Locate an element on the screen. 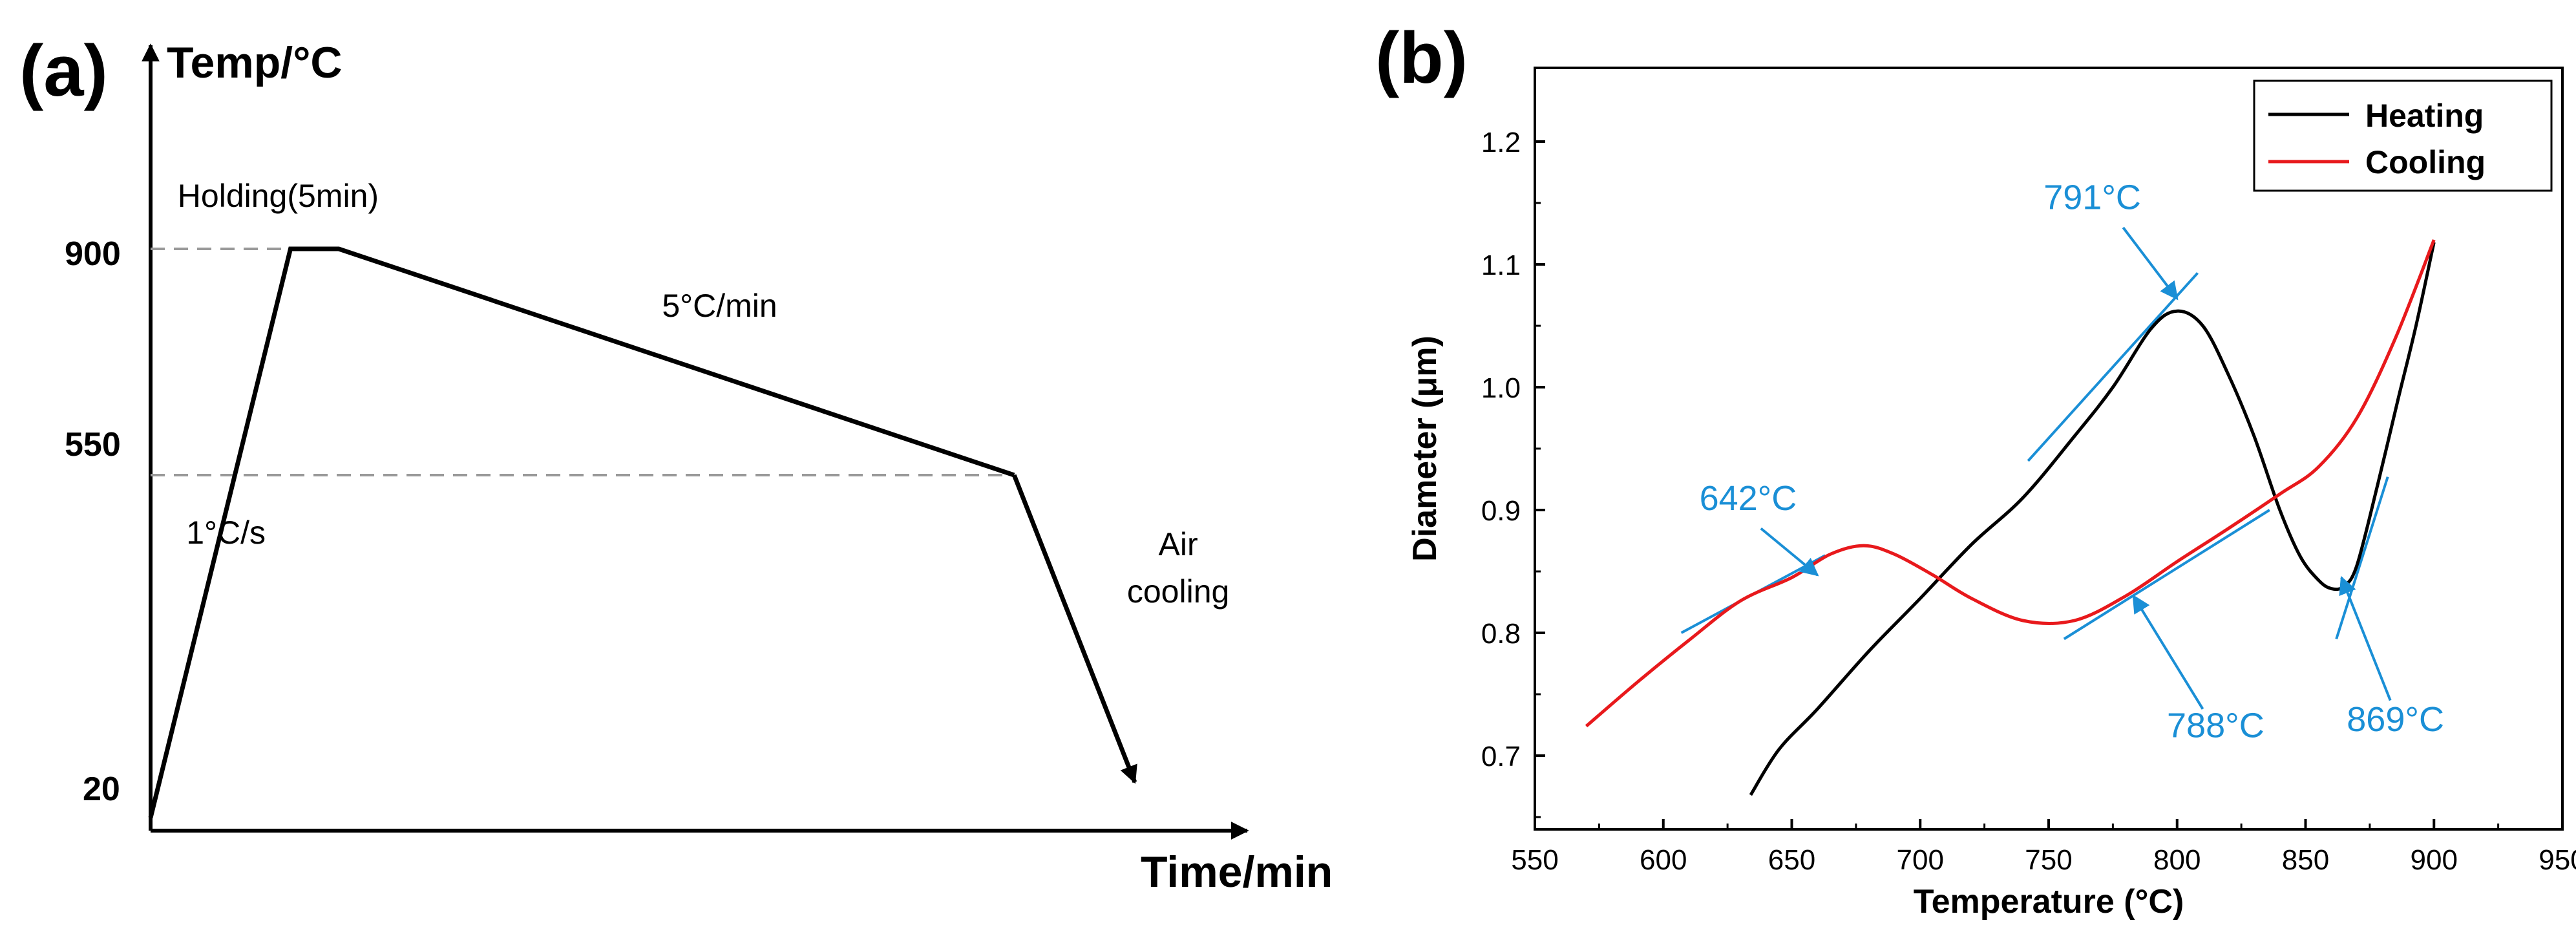  y-tick-label: 1.0 is located at coordinates (1501, 388).